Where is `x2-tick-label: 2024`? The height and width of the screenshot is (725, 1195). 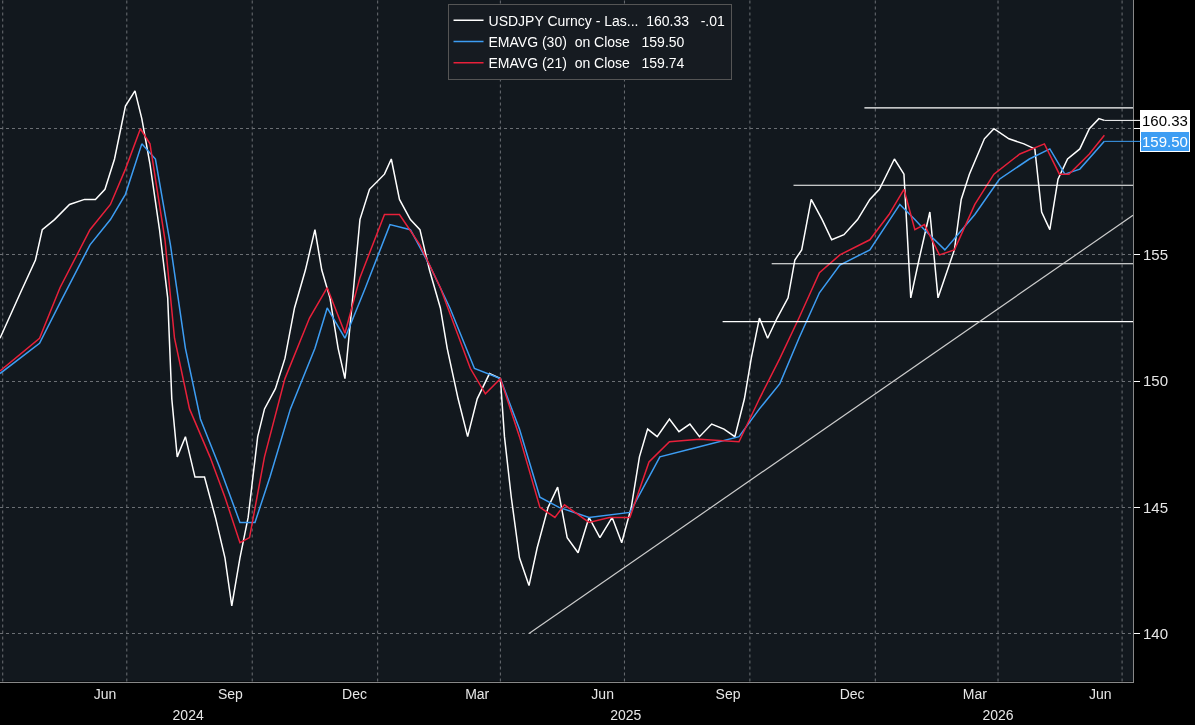 x2-tick-label: 2024 is located at coordinates (188, 714).